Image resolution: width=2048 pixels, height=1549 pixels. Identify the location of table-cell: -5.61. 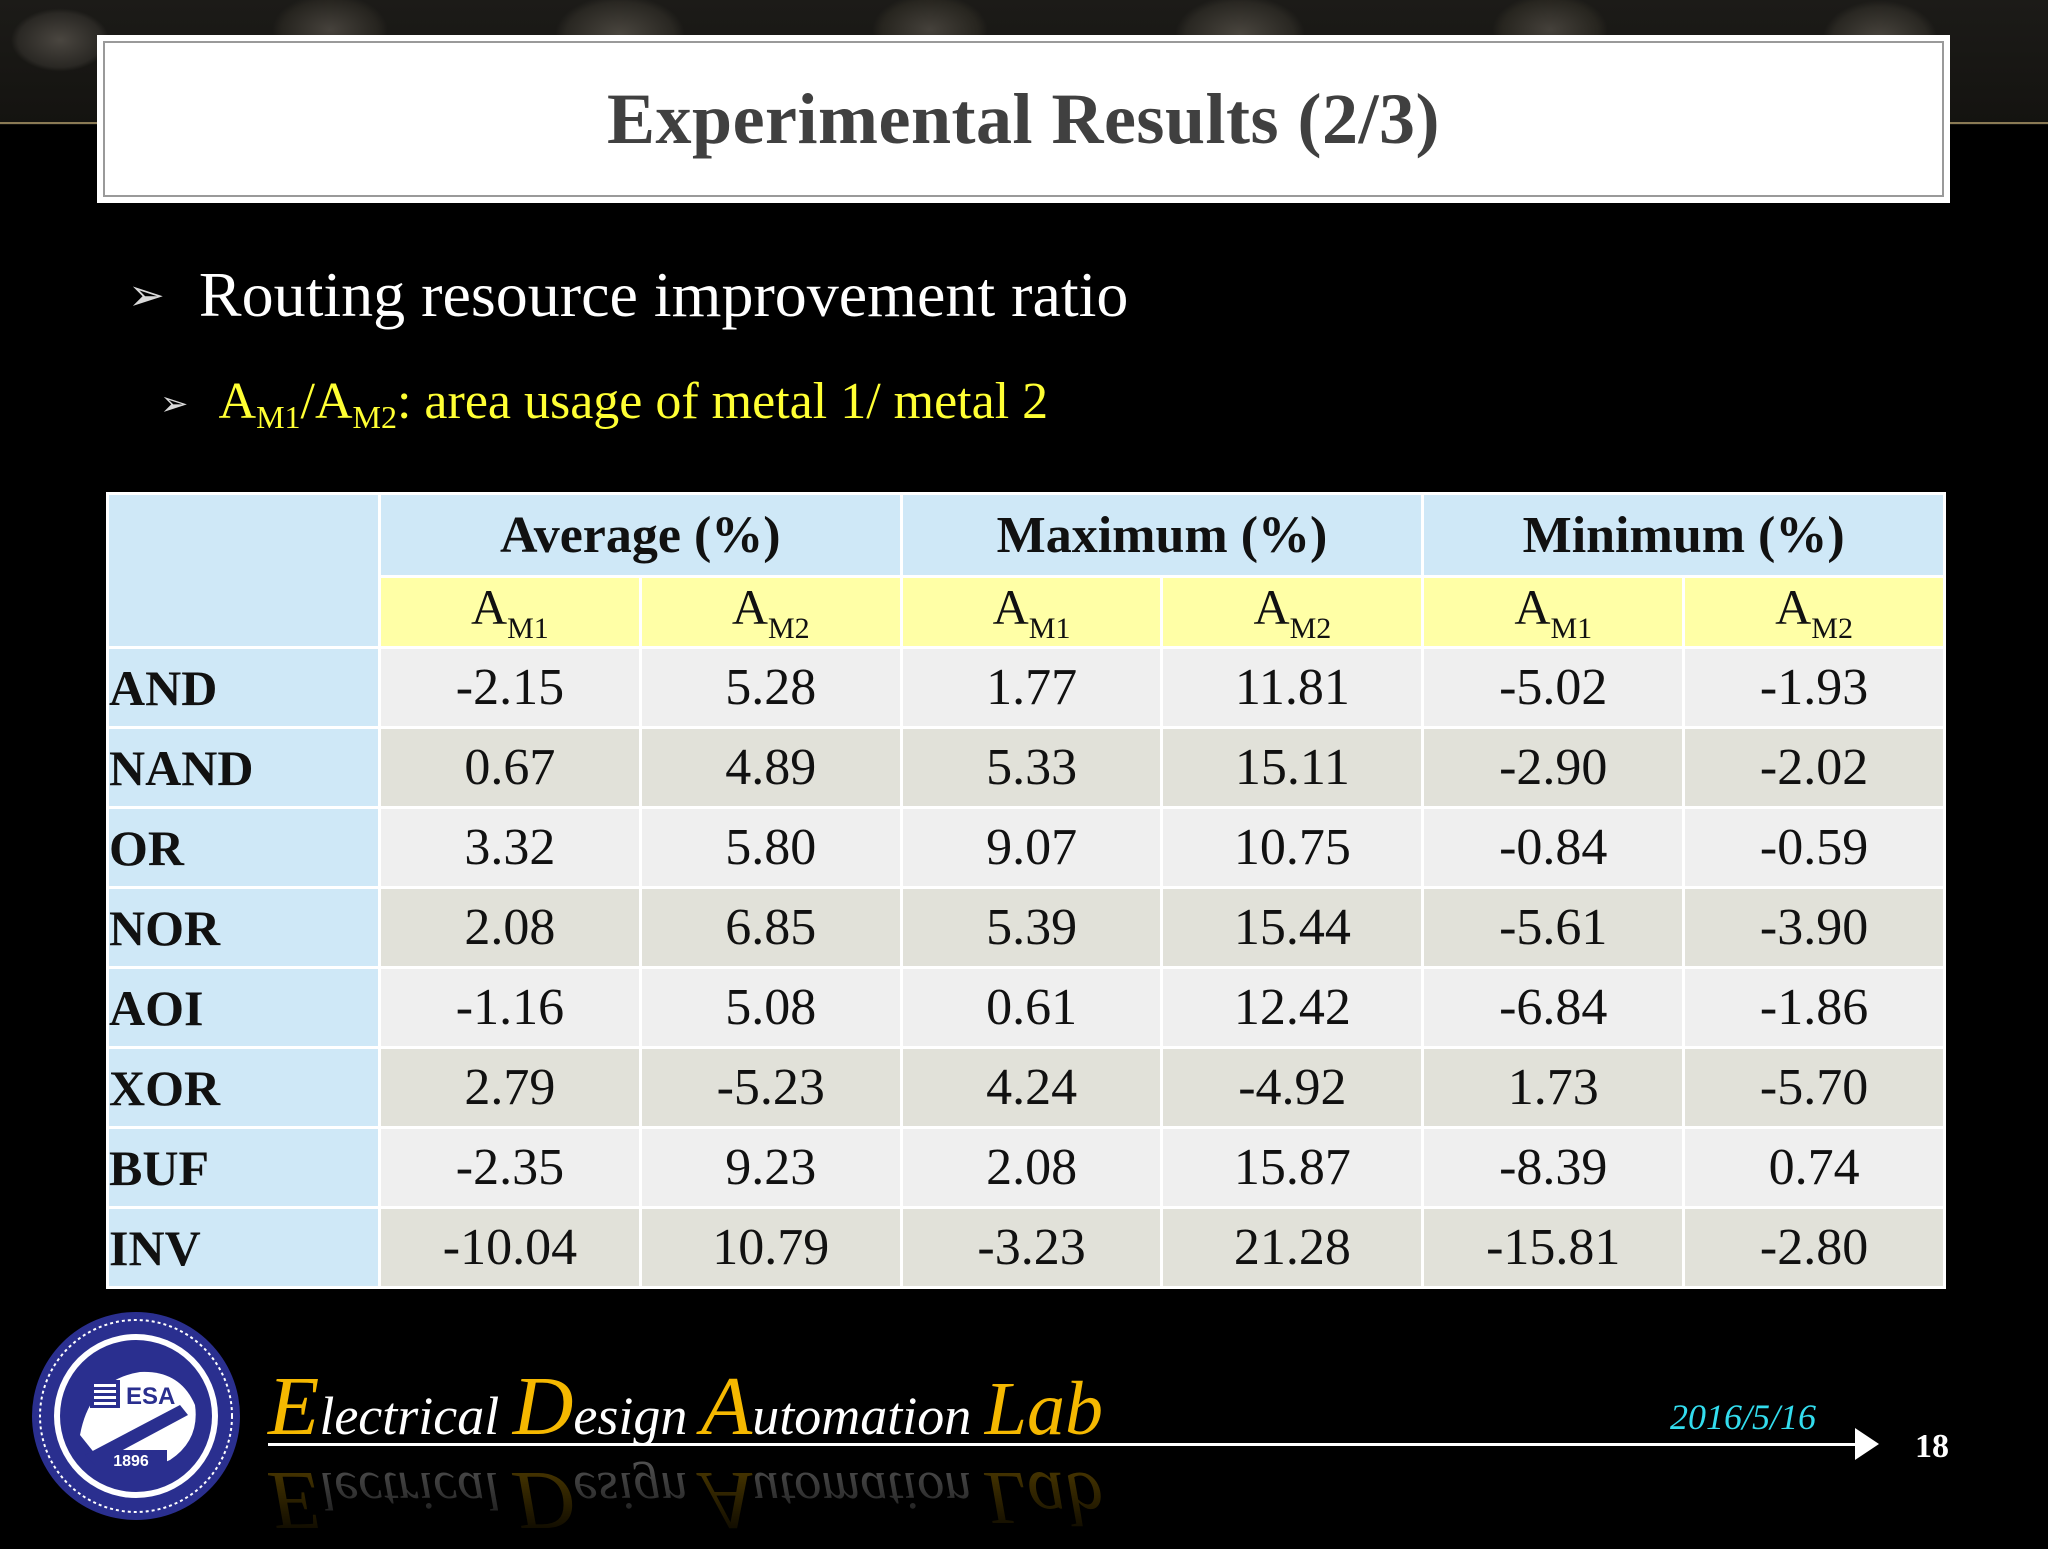
(1553, 927).